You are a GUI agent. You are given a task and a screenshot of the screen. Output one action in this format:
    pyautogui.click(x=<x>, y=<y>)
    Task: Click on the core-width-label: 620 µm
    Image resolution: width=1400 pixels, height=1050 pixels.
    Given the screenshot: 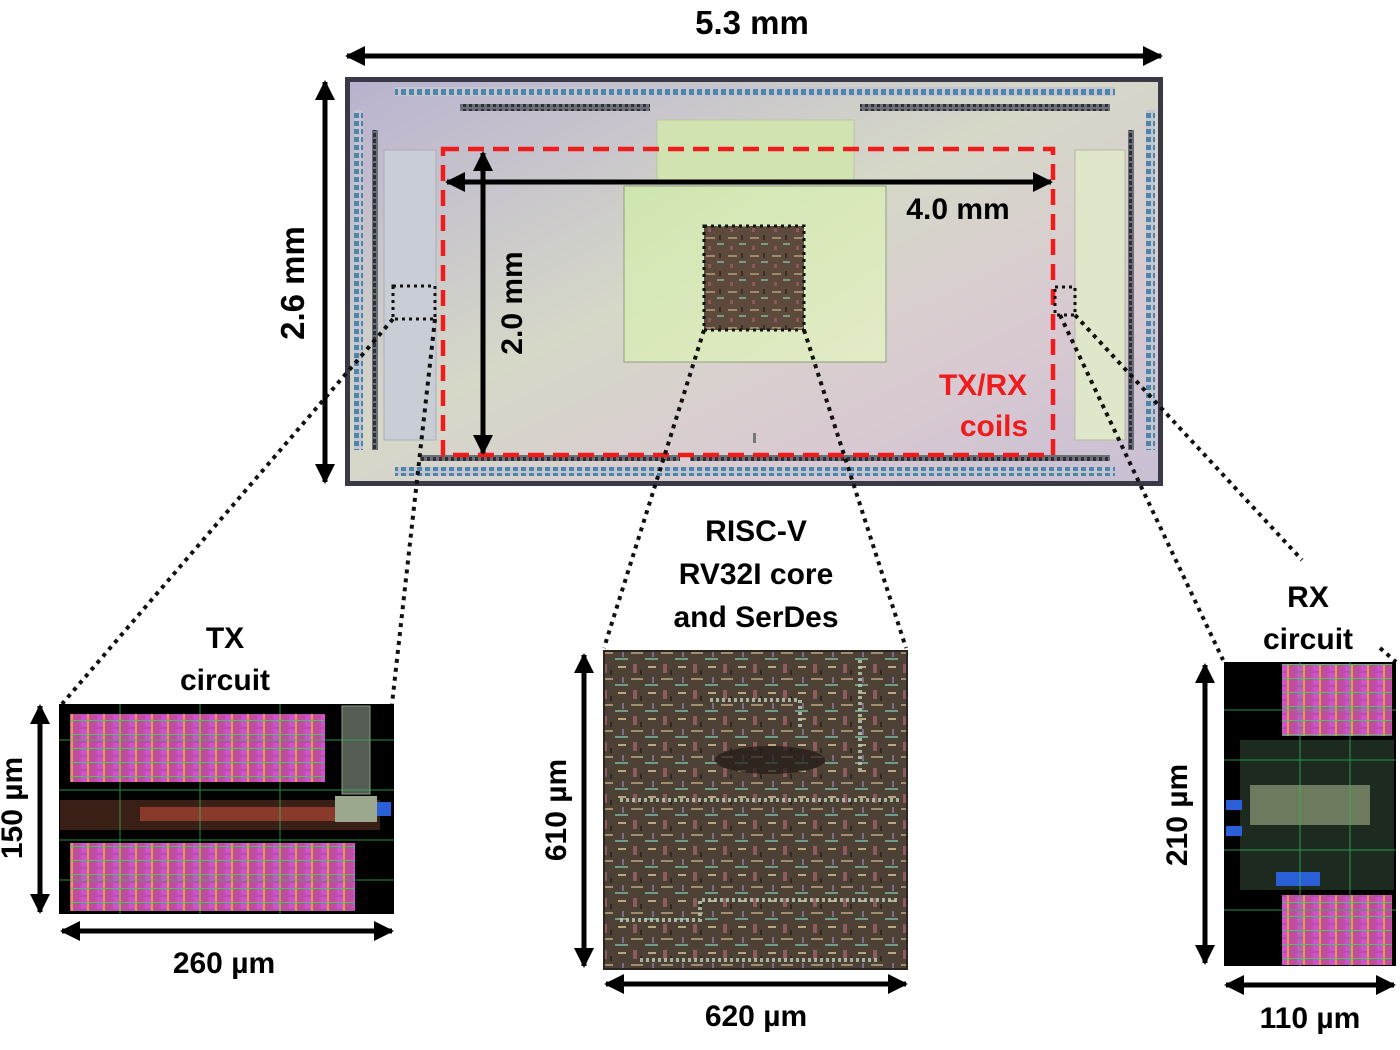 What is the action you would take?
    pyautogui.click(x=756, y=1016)
    